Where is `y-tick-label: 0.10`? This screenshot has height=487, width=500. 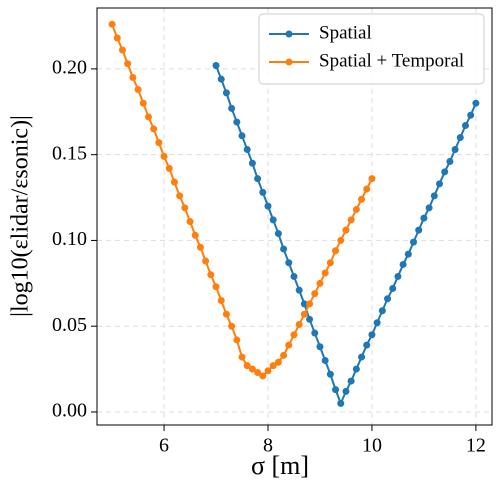
y-tick-label: 0.10 is located at coordinates (69, 239).